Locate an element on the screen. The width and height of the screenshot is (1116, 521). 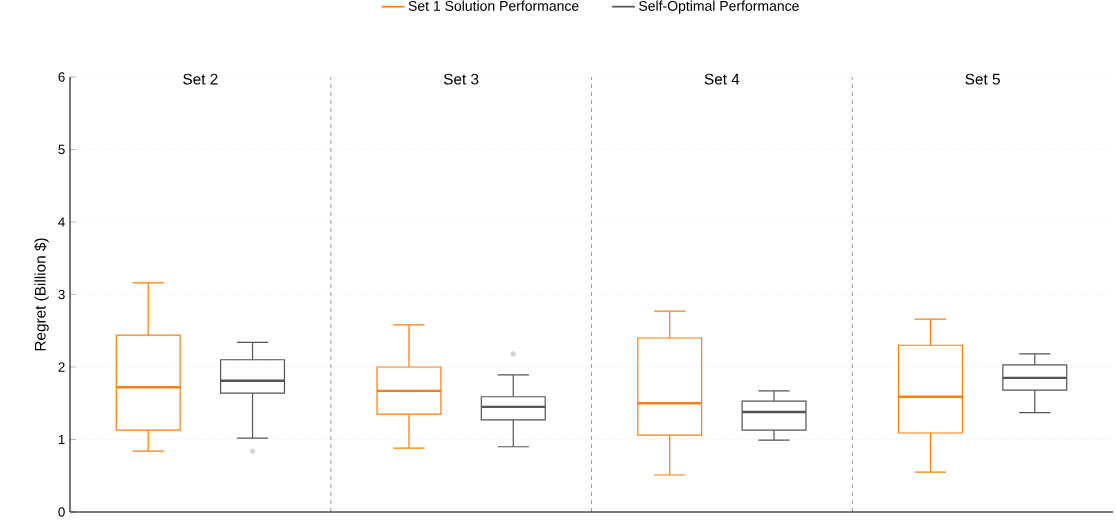
y-tick-label: 2 is located at coordinates (61, 367).